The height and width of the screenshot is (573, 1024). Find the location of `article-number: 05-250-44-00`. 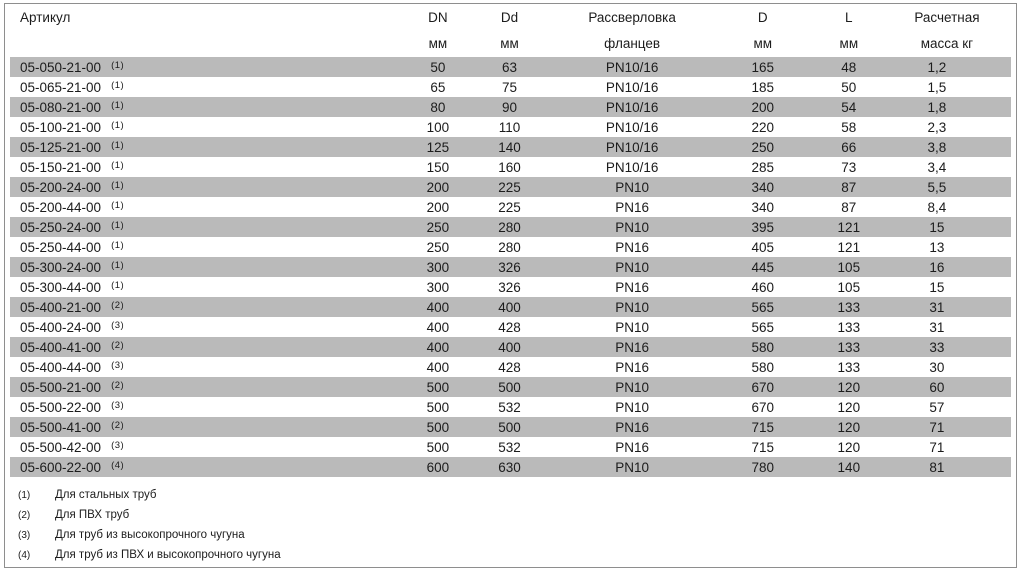

article-number: 05-250-44-00 is located at coordinates (61, 247).